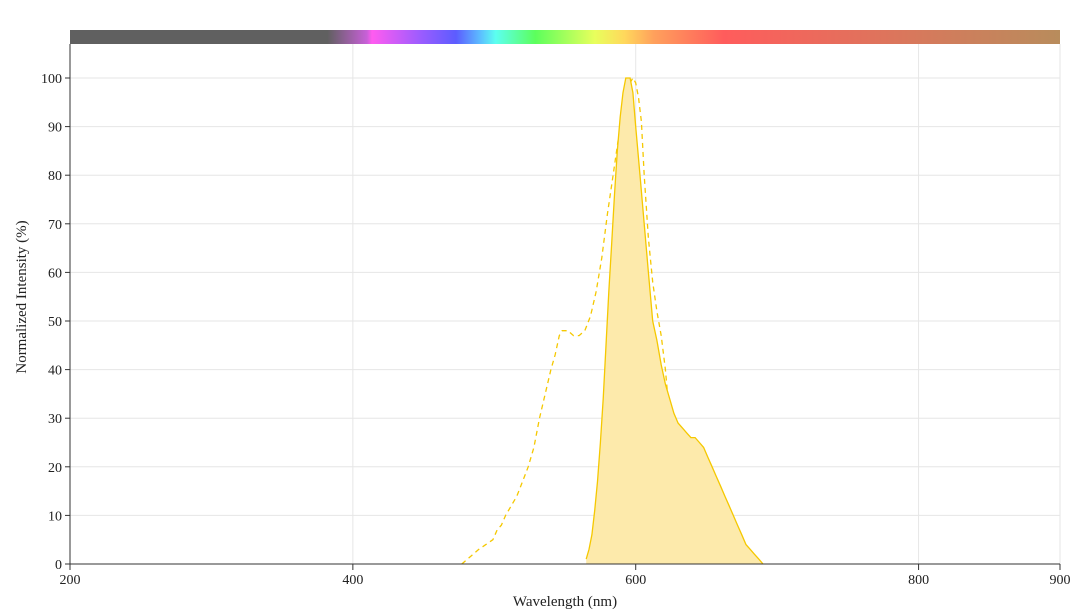  What do you see at coordinates (565, 37) in the screenshot?
I see `spectrum-color-bar` at bounding box center [565, 37].